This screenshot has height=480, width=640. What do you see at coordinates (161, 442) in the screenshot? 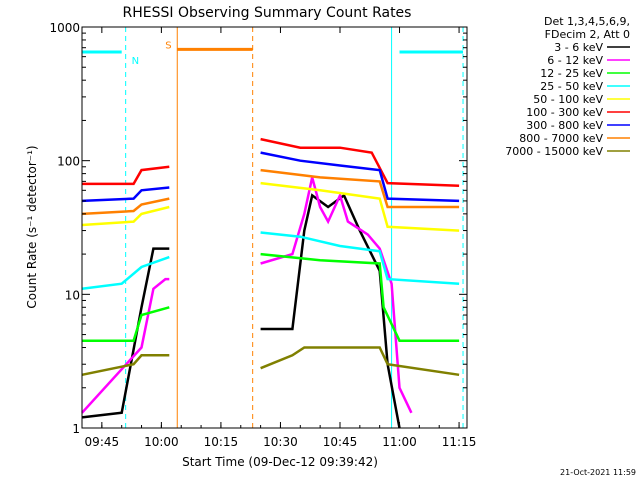
I see `x-tick-label-1: 10:00` at bounding box center [161, 442].